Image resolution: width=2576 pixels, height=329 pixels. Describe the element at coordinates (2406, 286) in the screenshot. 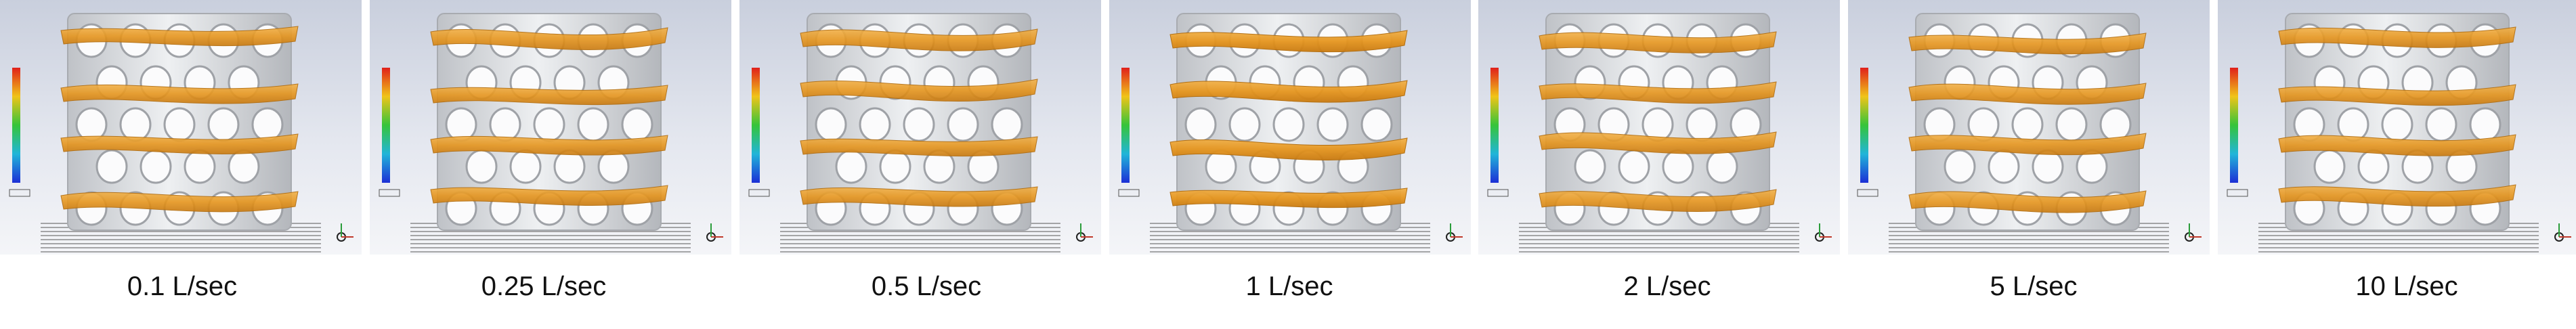

I see `panel-caption: 10 L/sec` at that location.